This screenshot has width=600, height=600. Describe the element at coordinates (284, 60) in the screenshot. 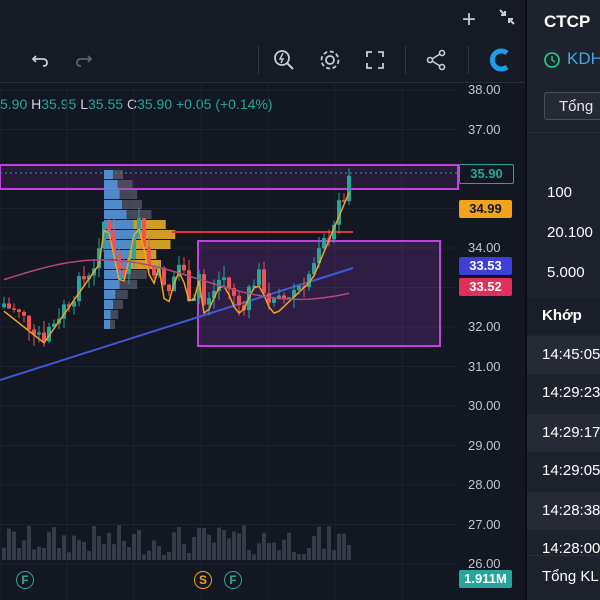

I see `bulb-search-icon` at that location.